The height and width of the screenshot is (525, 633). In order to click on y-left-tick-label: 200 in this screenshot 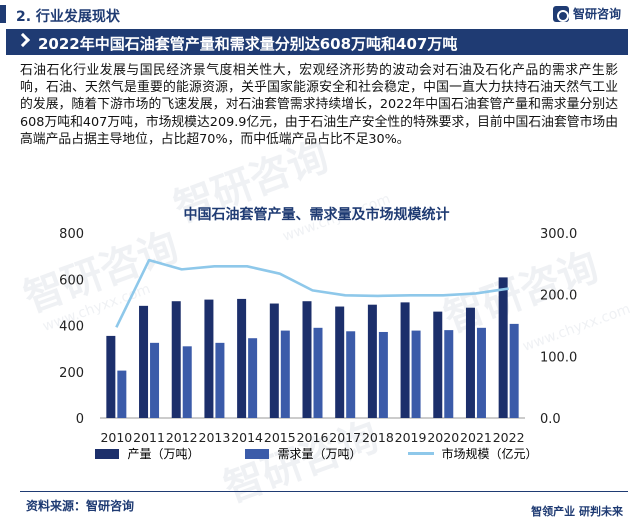, I will do `click(71, 373)`.